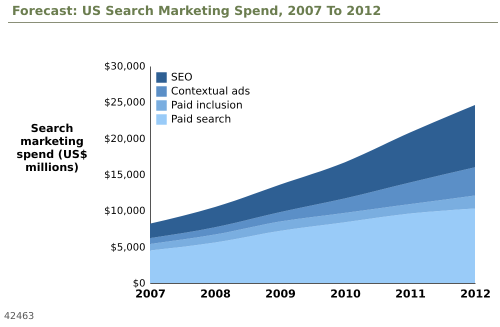  What do you see at coordinates (125, 139) in the screenshot?
I see `y-tick-label: $20,000` at bounding box center [125, 139].